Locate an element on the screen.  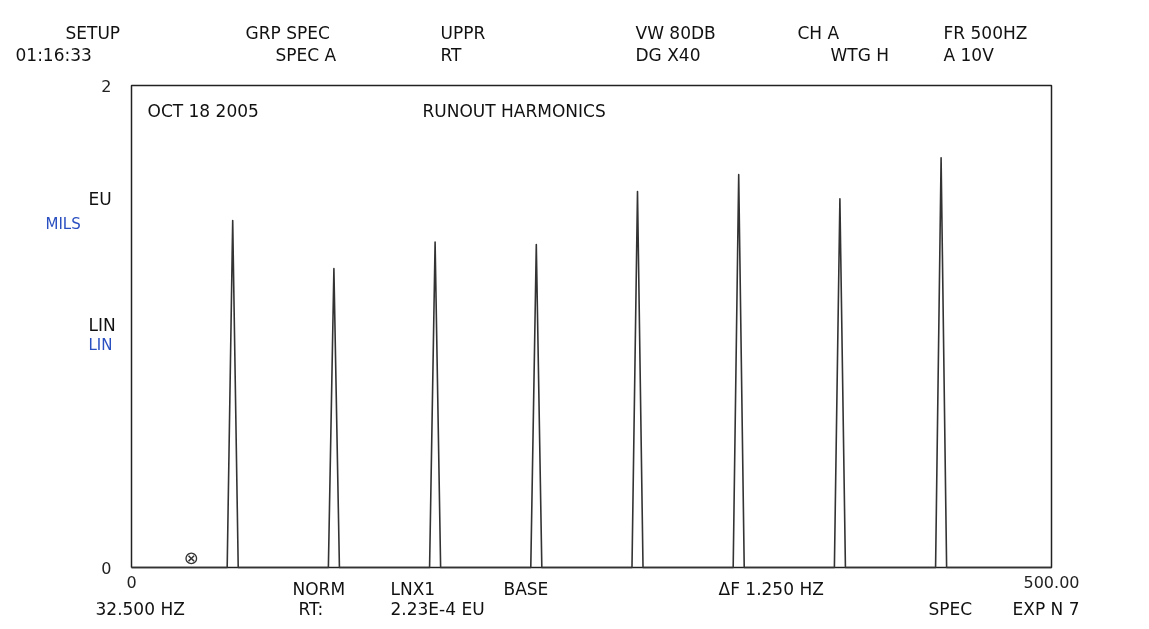
text: RT: is located at coordinates (311, 608).